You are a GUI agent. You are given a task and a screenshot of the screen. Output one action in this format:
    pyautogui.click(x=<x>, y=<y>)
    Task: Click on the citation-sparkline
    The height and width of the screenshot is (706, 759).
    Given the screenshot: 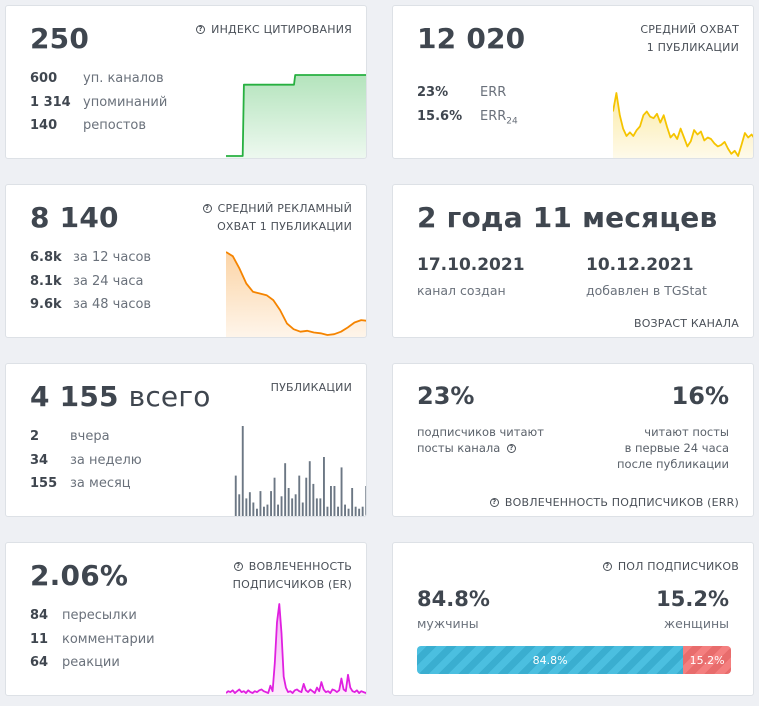 What is the action you would take?
    pyautogui.click(x=296, y=115)
    